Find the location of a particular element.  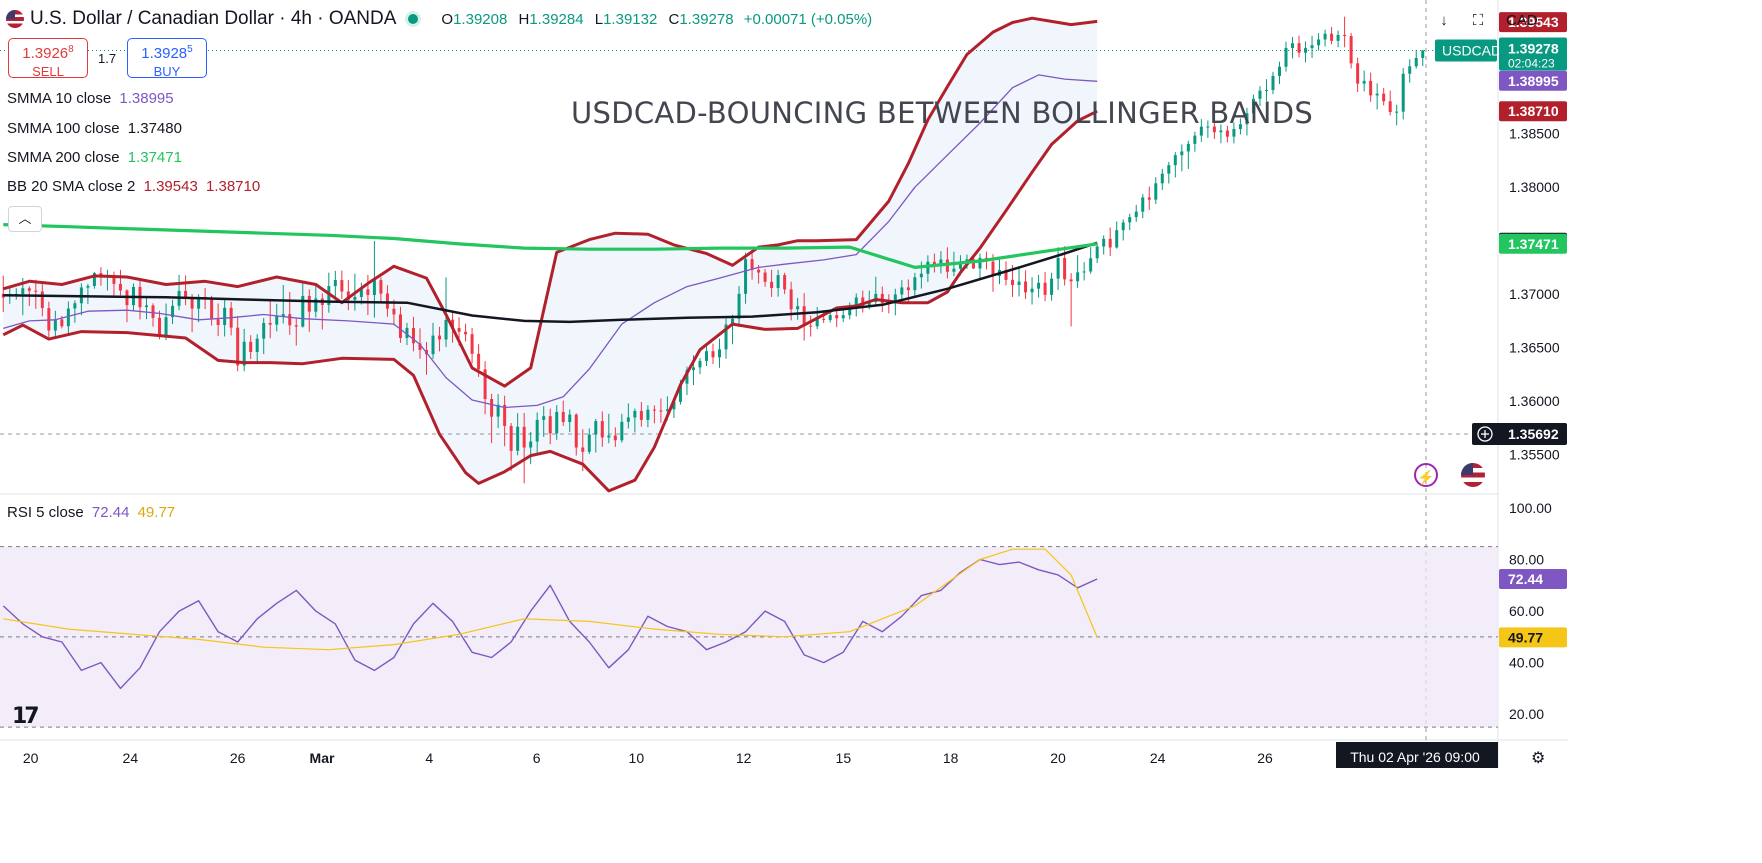

time-tick-label: 20 is located at coordinates (1058, 758).